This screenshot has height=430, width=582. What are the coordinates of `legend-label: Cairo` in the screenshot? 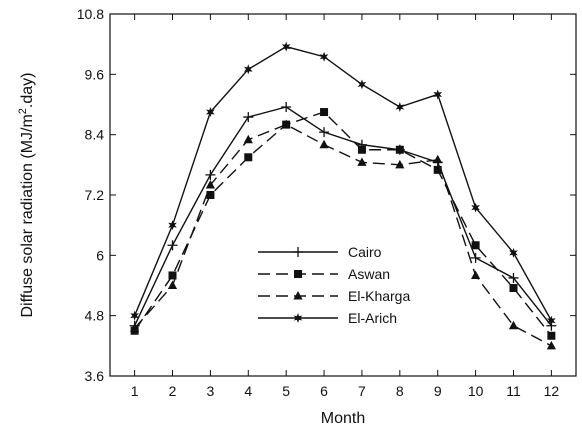 It's located at (365, 252).